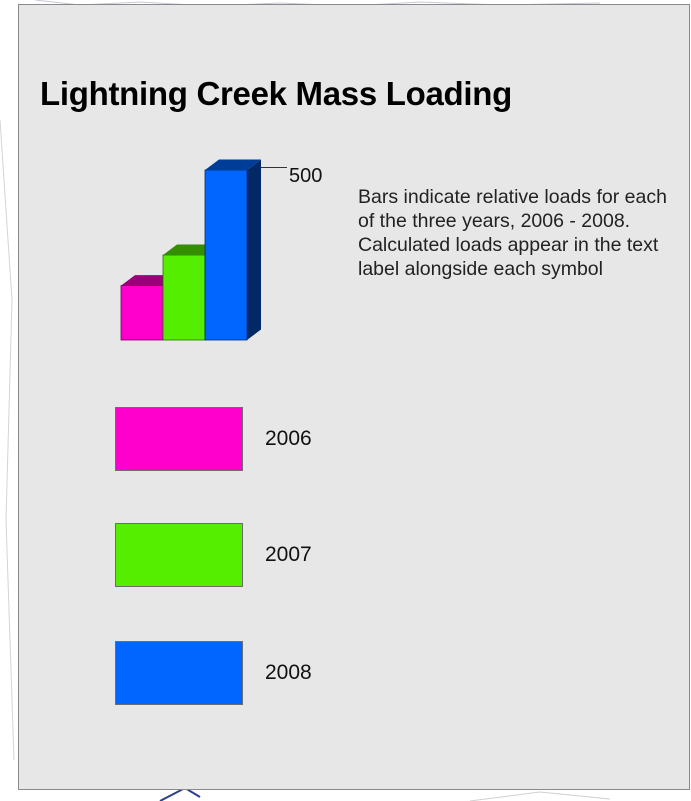 The width and height of the screenshot is (691, 801). I want to click on bar-2008, so click(232, 250).